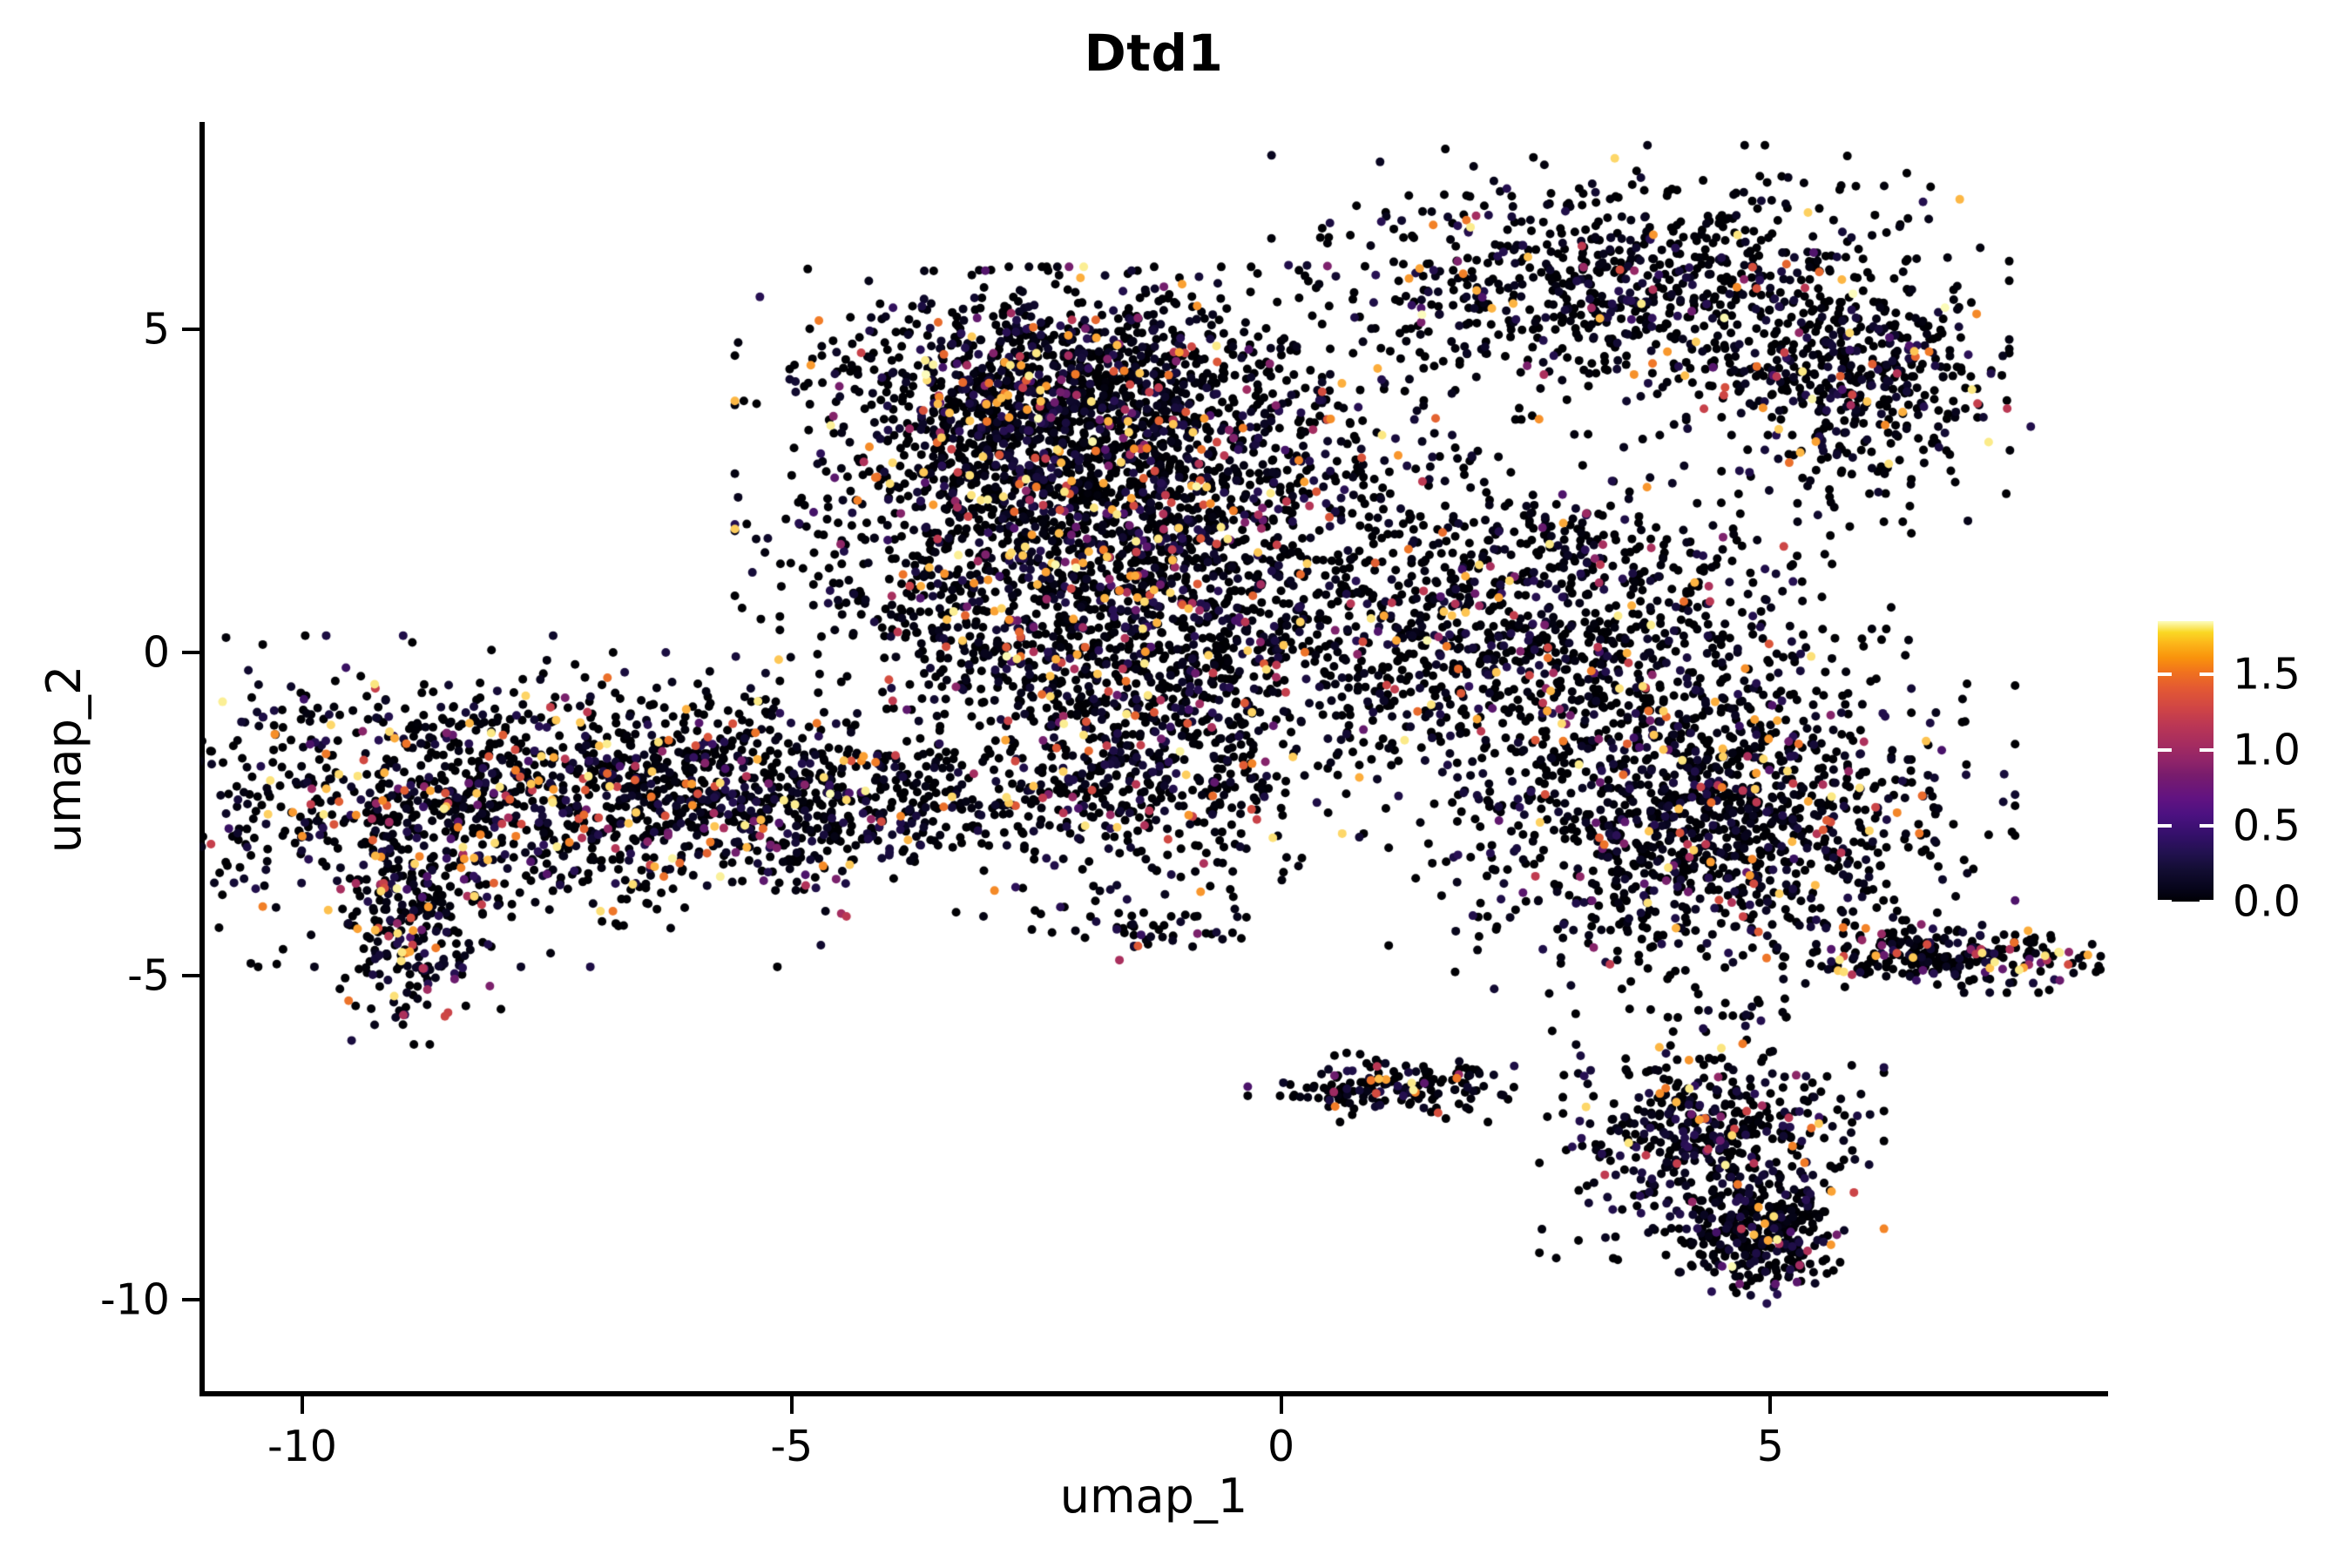 This screenshot has height=1568, width=2352. I want to click on colorbar-tick-label: 0.0, so click(2267, 901).